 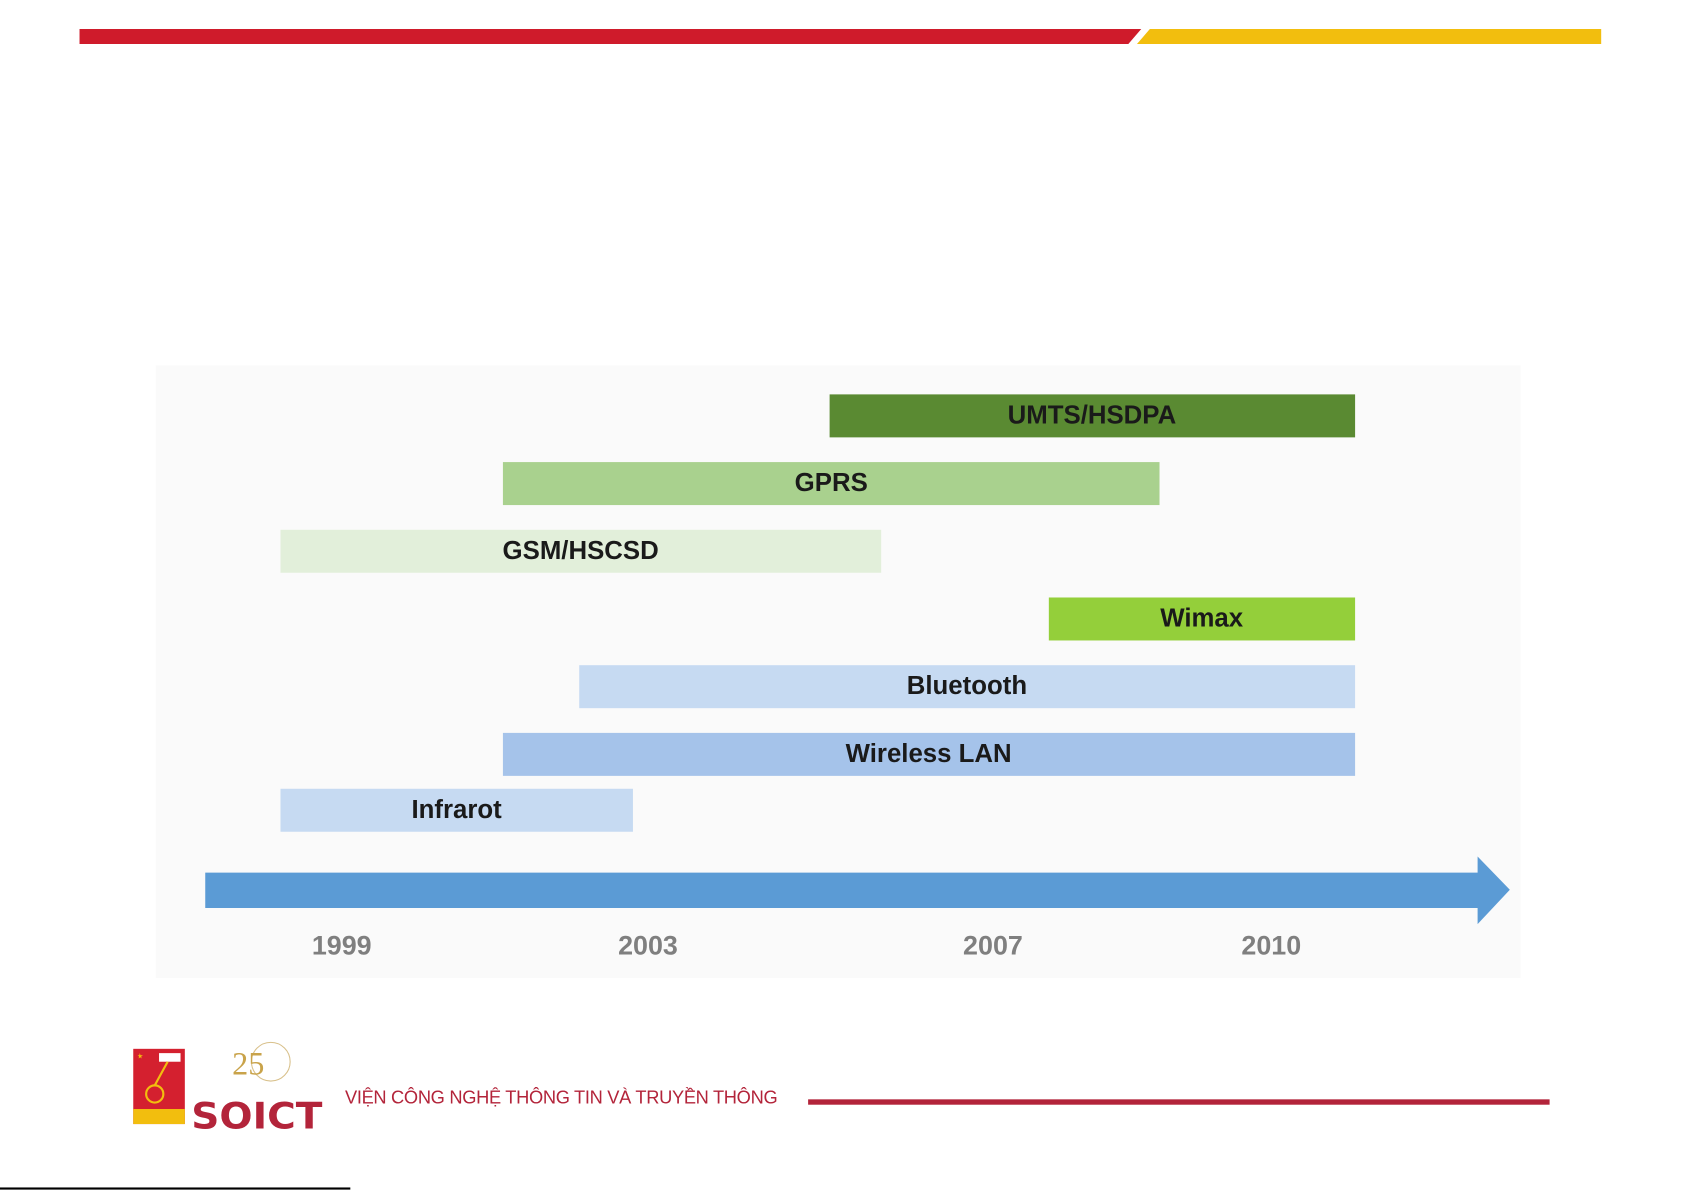 What do you see at coordinates (248, 1064) in the screenshot?
I see `logo-number: 25` at bounding box center [248, 1064].